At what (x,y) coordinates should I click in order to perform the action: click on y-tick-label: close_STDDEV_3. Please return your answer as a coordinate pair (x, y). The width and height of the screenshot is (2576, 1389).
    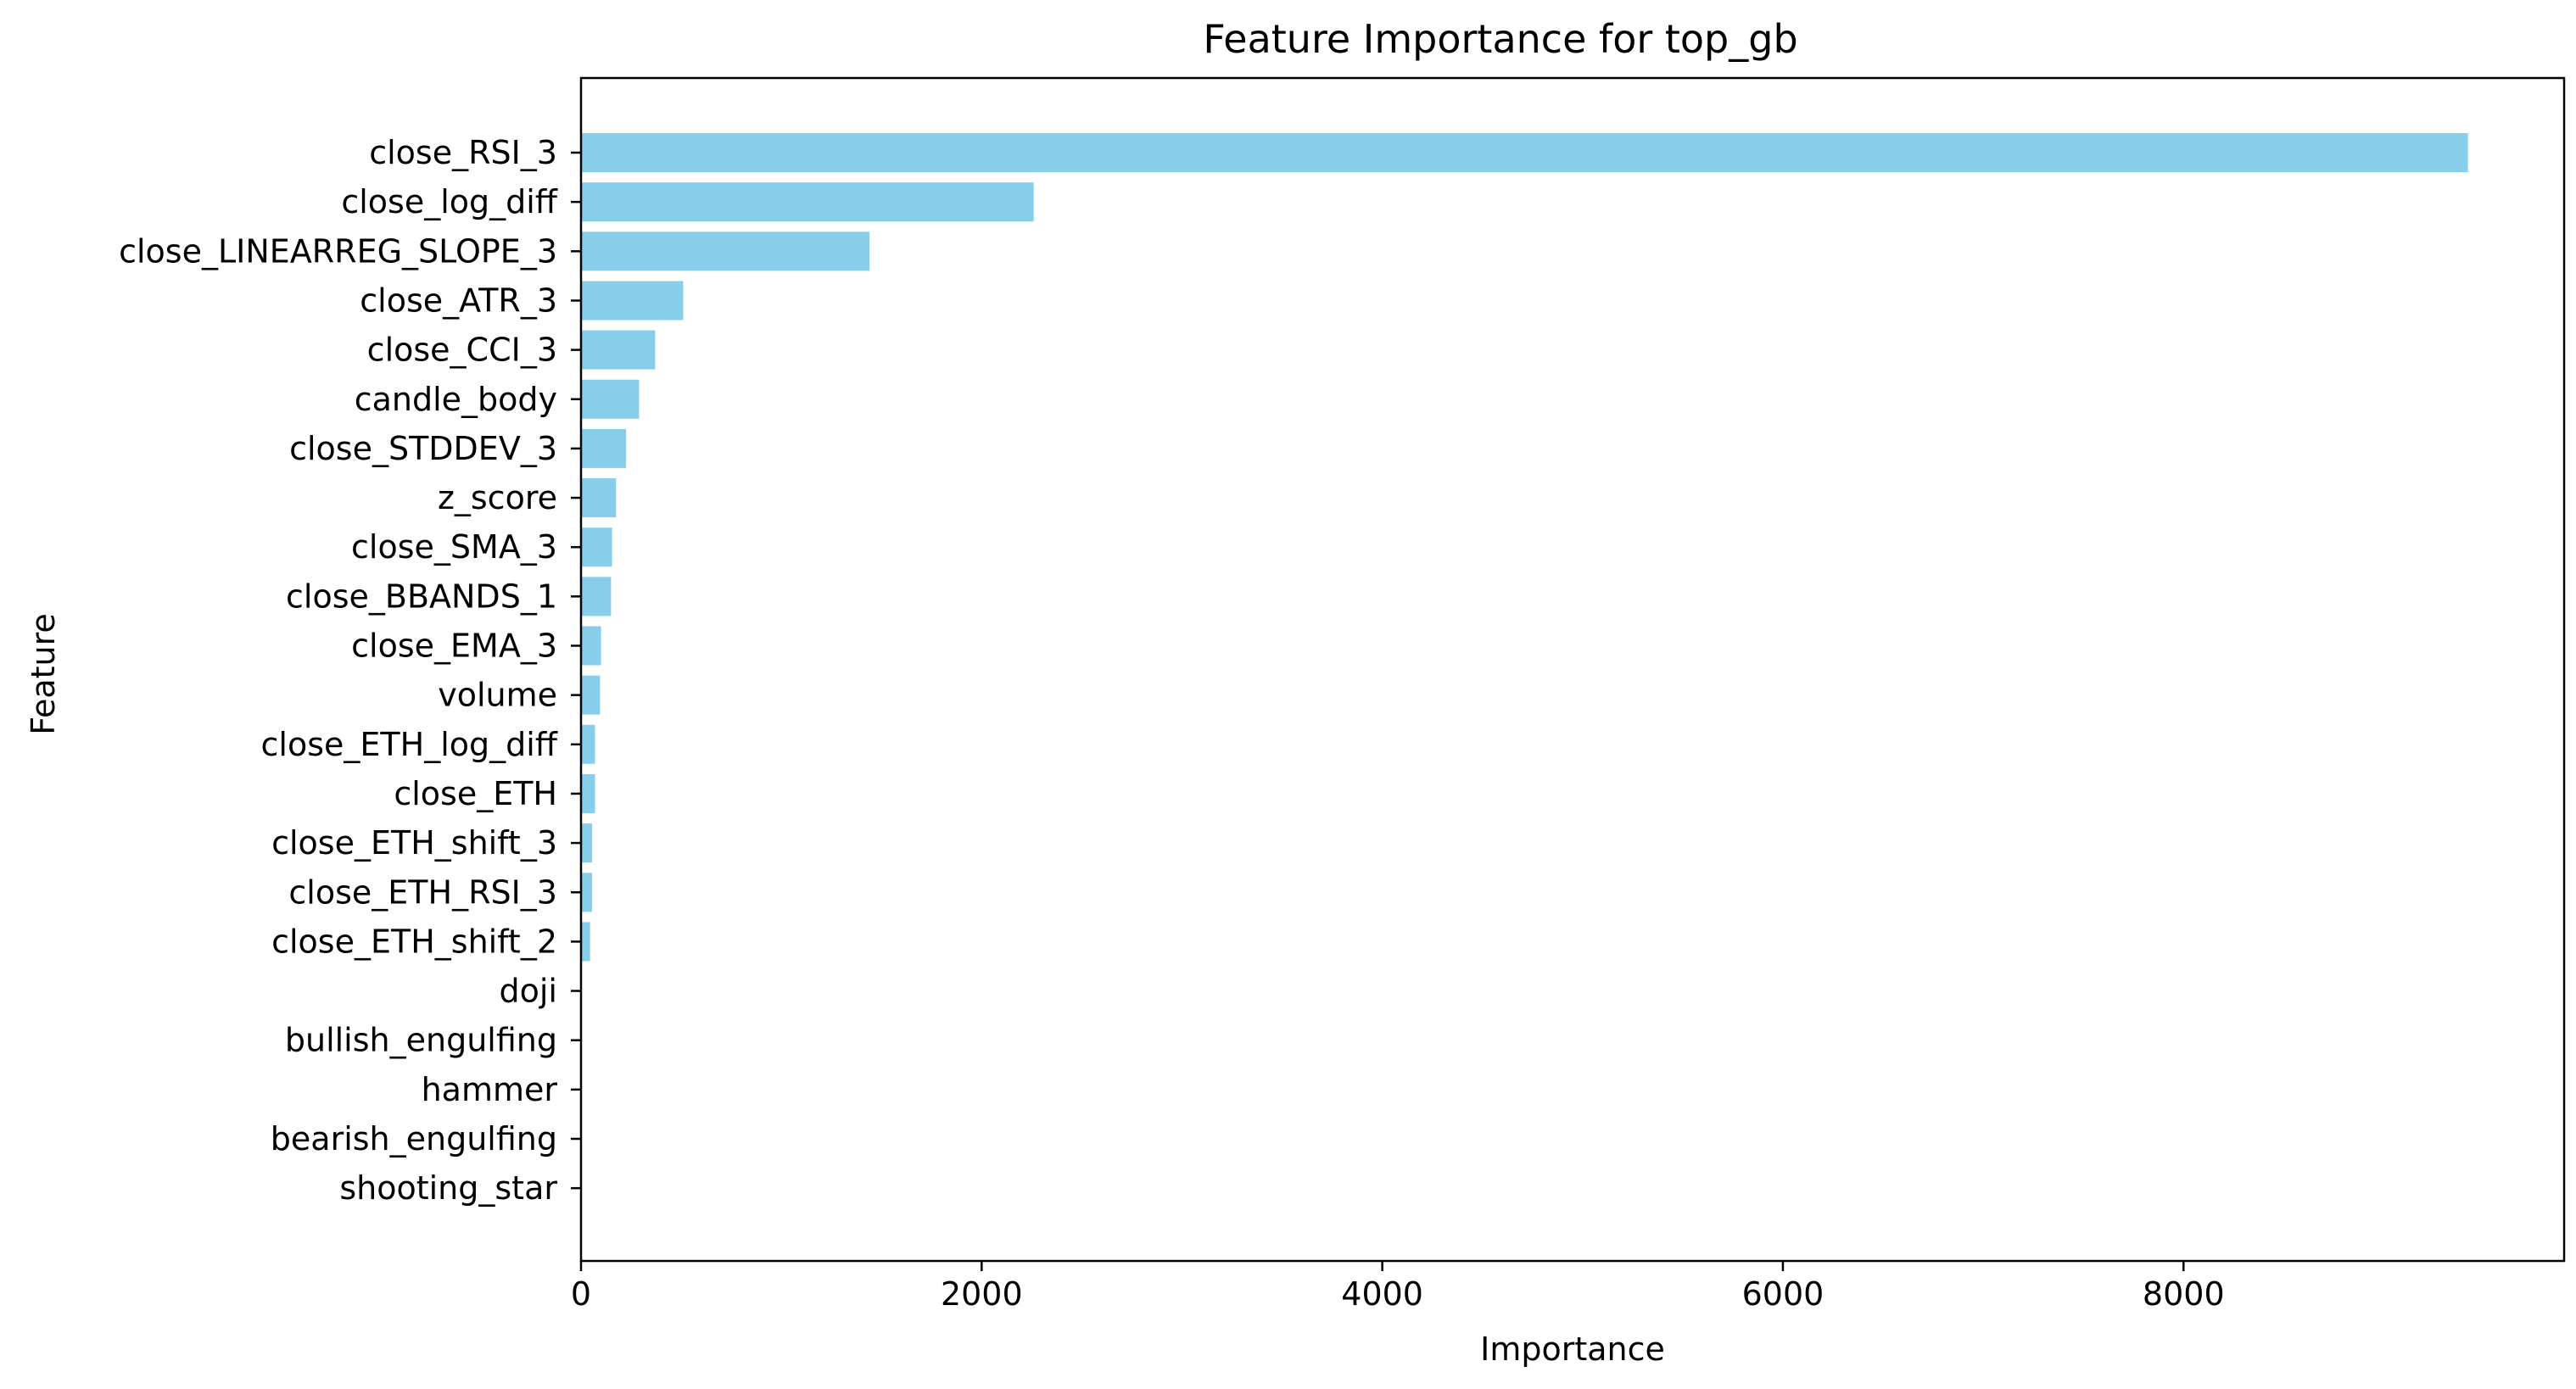
    Looking at the image, I should click on (423, 449).